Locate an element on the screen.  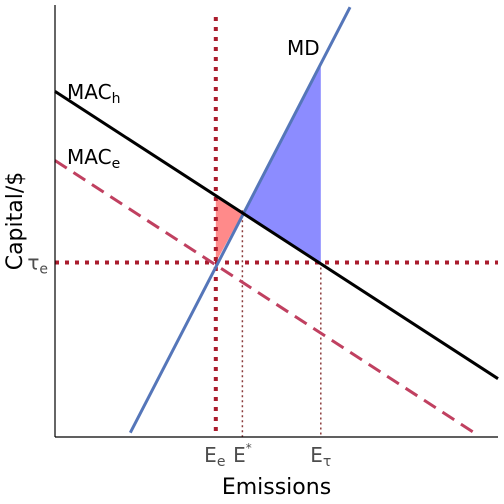
shaded-regions is located at coordinates (268, 162).